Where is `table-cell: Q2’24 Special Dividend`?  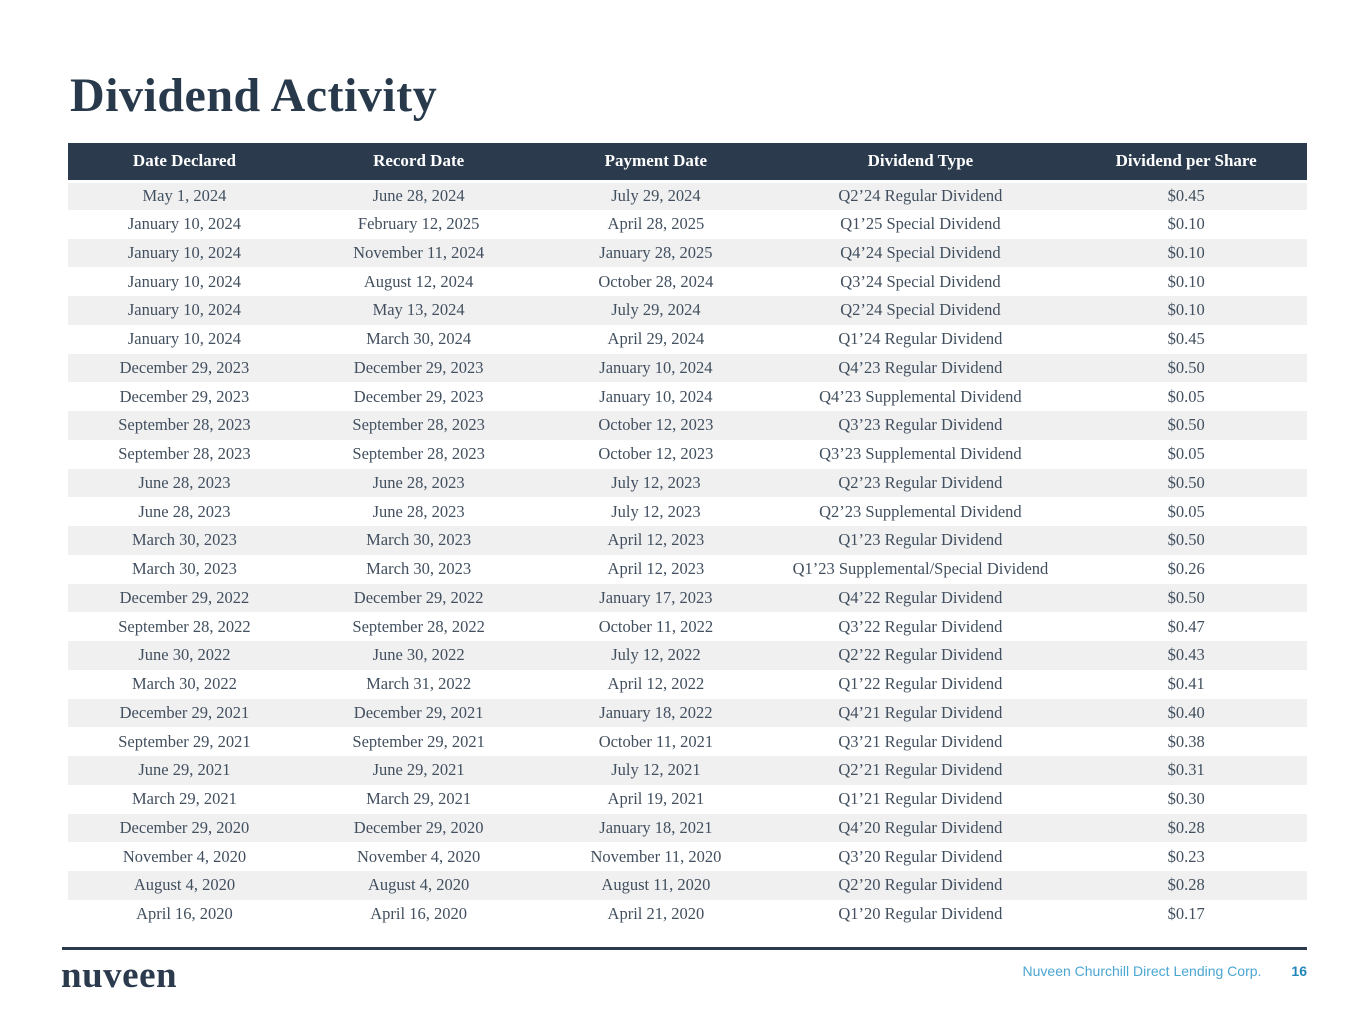
table-cell: Q2’24 Special Dividend is located at coordinates (920, 310).